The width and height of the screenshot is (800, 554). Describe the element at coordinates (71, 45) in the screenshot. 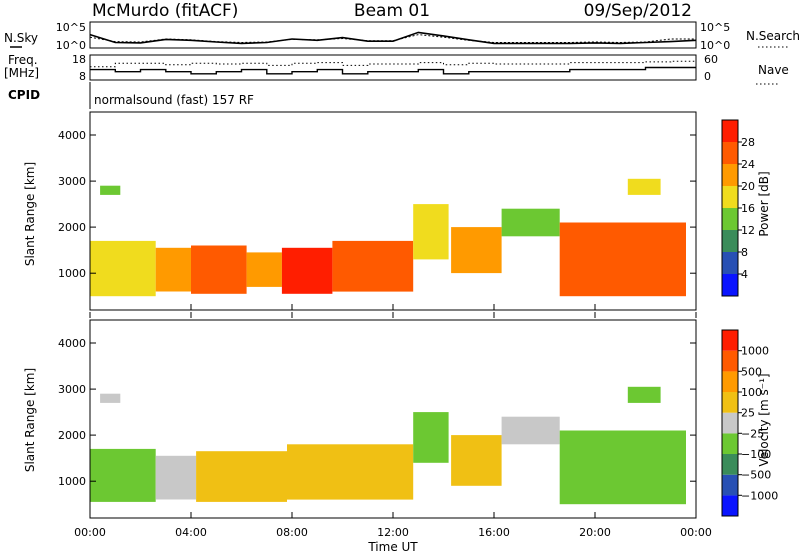

I see `noise-left-tick-bottom: 10^0` at that location.